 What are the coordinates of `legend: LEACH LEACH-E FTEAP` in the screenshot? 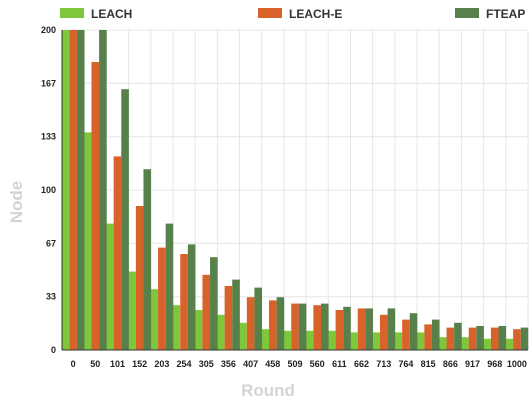 It's located at (292, 14).